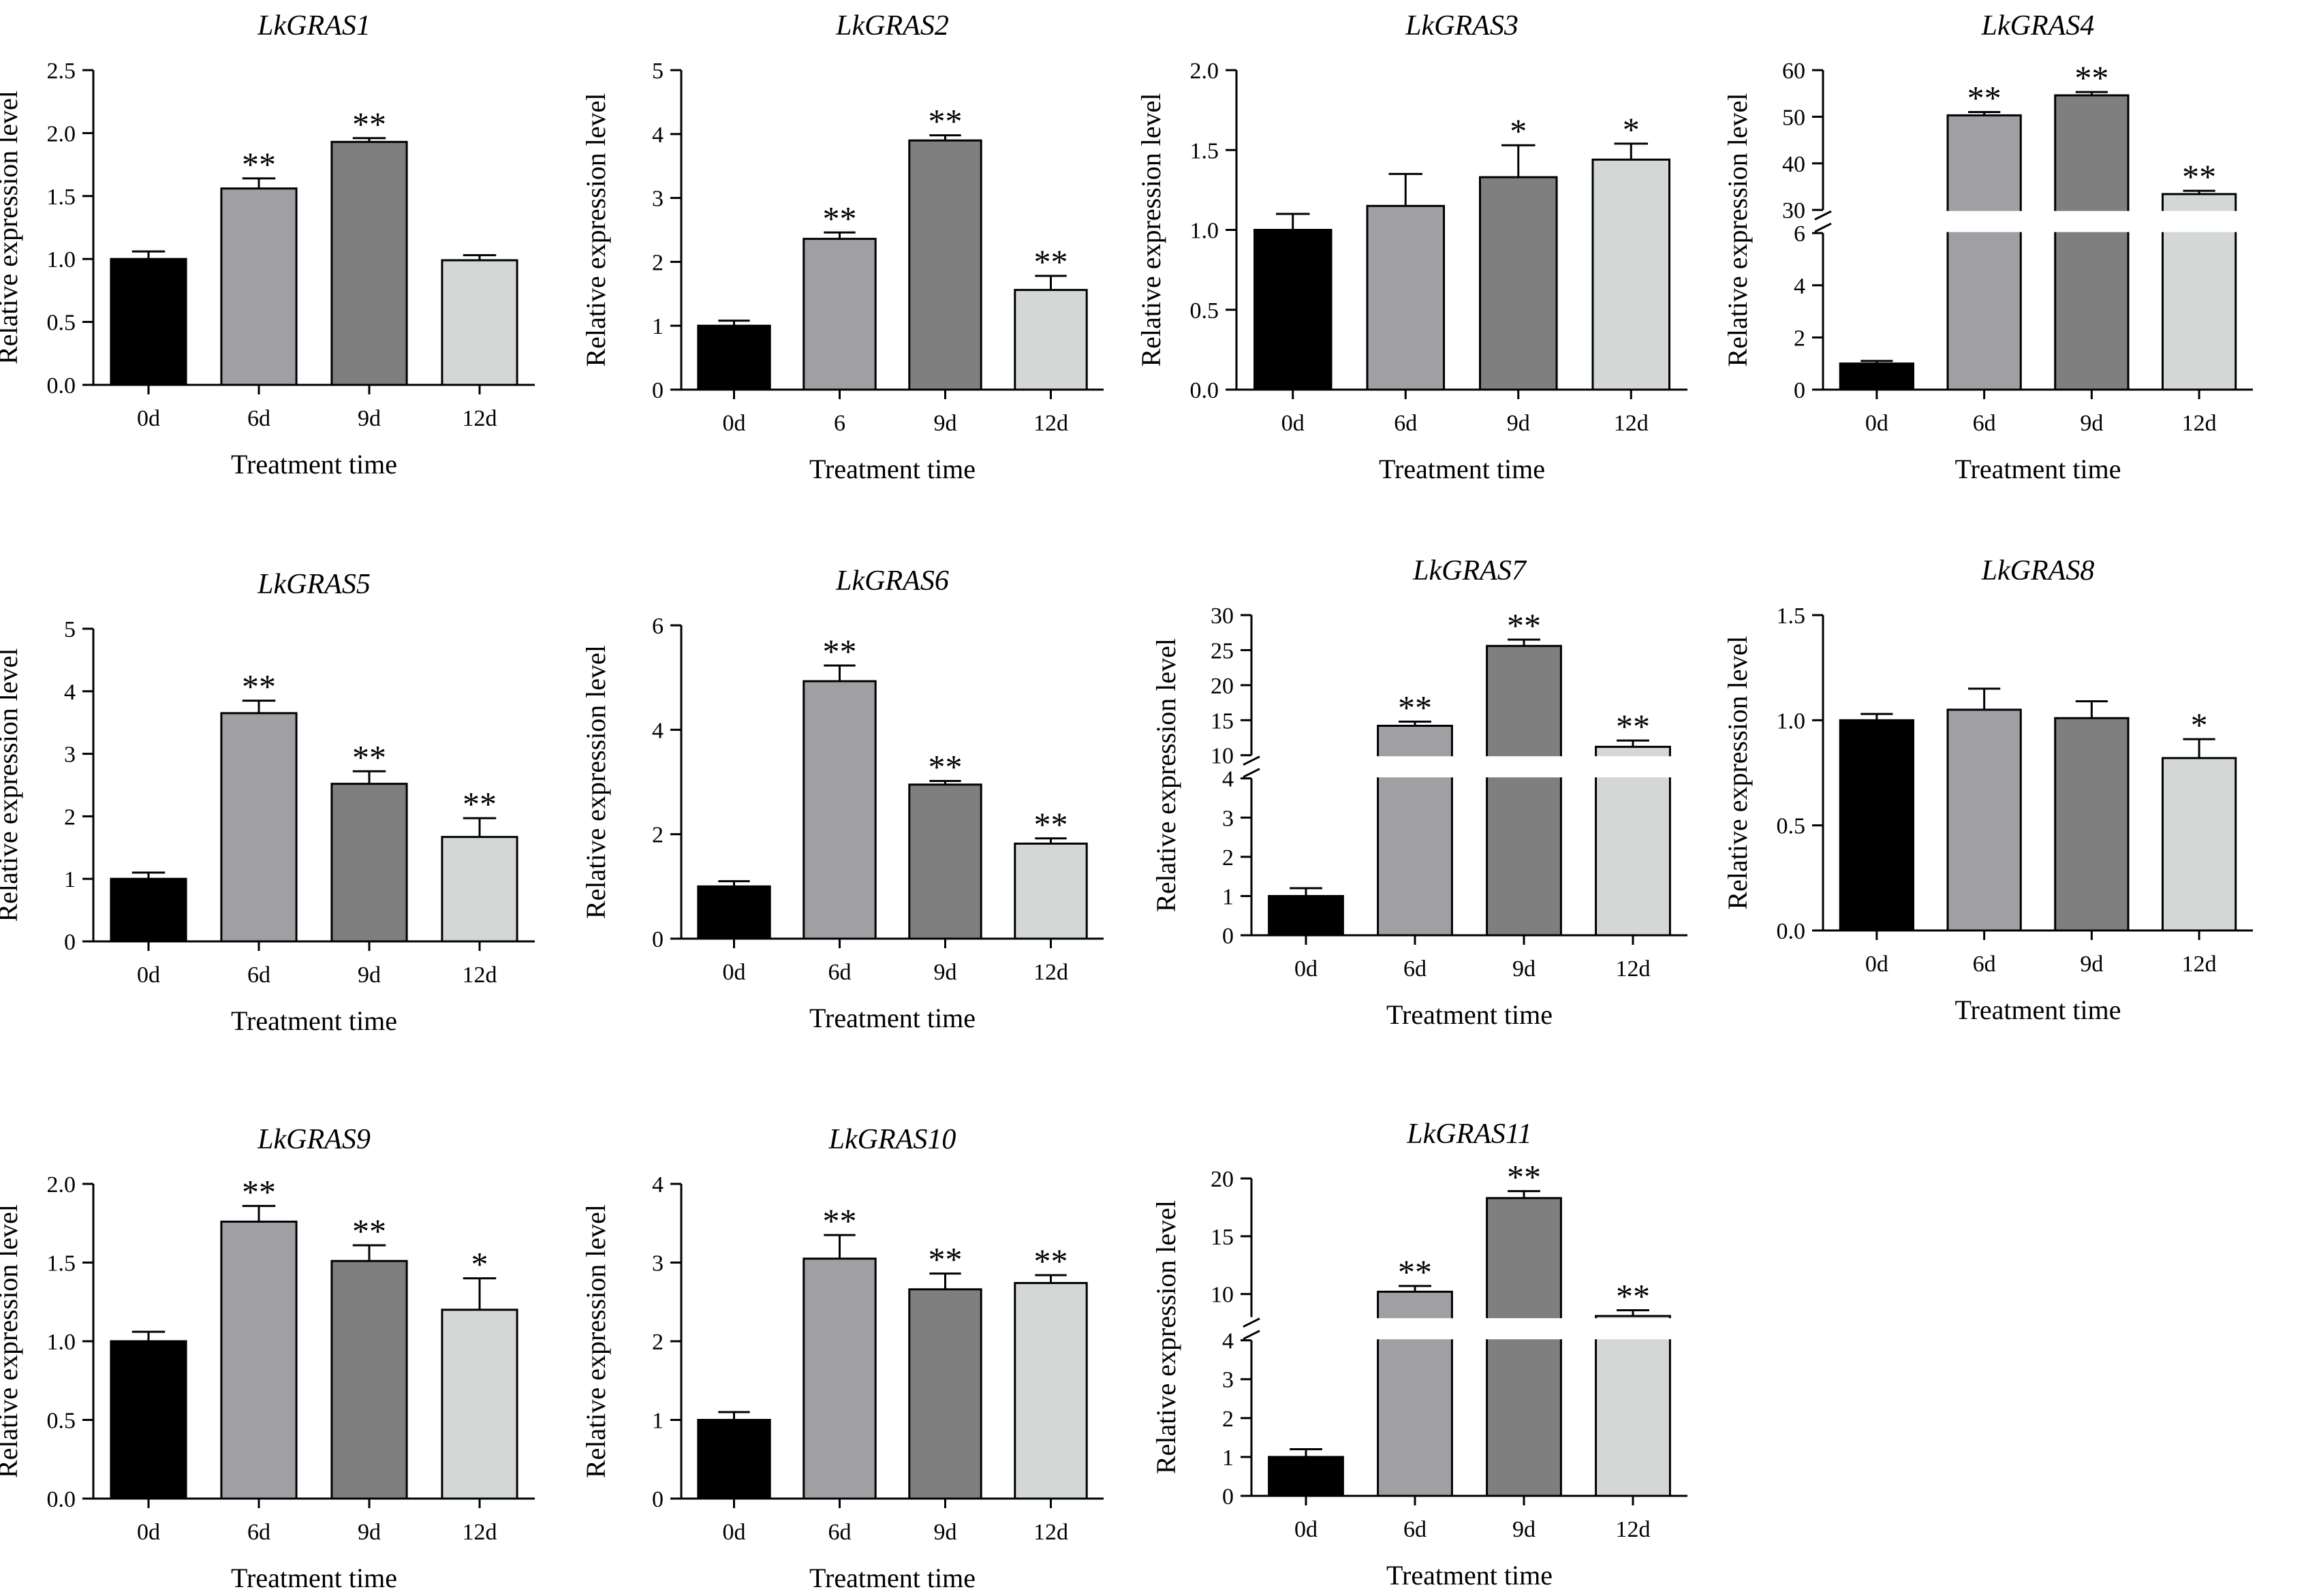 This screenshot has height=1596, width=2321. What do you see at coordinates (62, 71) in the screenshot?
I see `y-tick-label: 2.5` at bounding box center [62, 71].